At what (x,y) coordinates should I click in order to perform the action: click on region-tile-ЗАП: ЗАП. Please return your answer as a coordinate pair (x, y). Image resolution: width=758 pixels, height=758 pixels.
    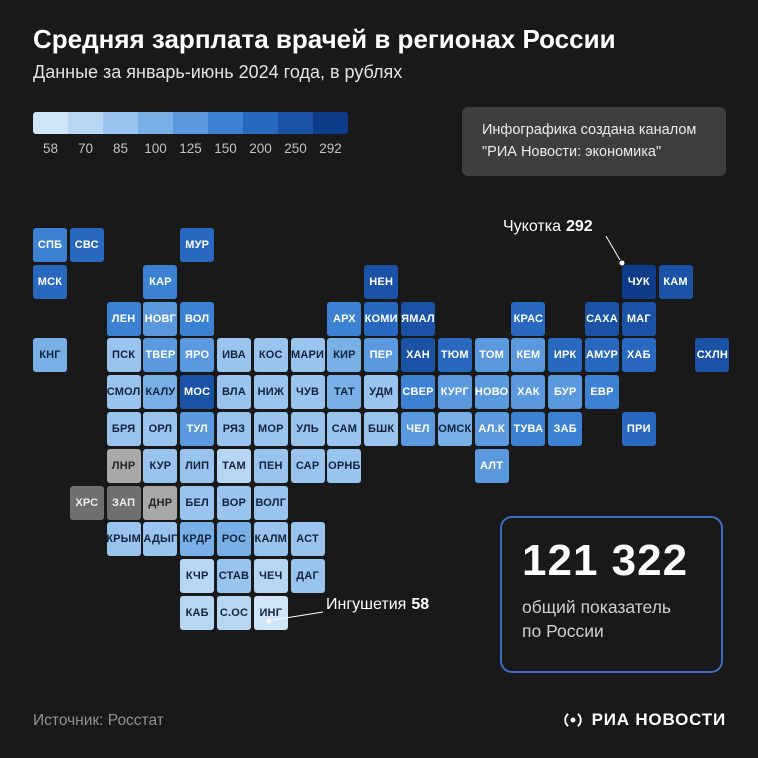
    Looking at the image, I should click on (123, 502).